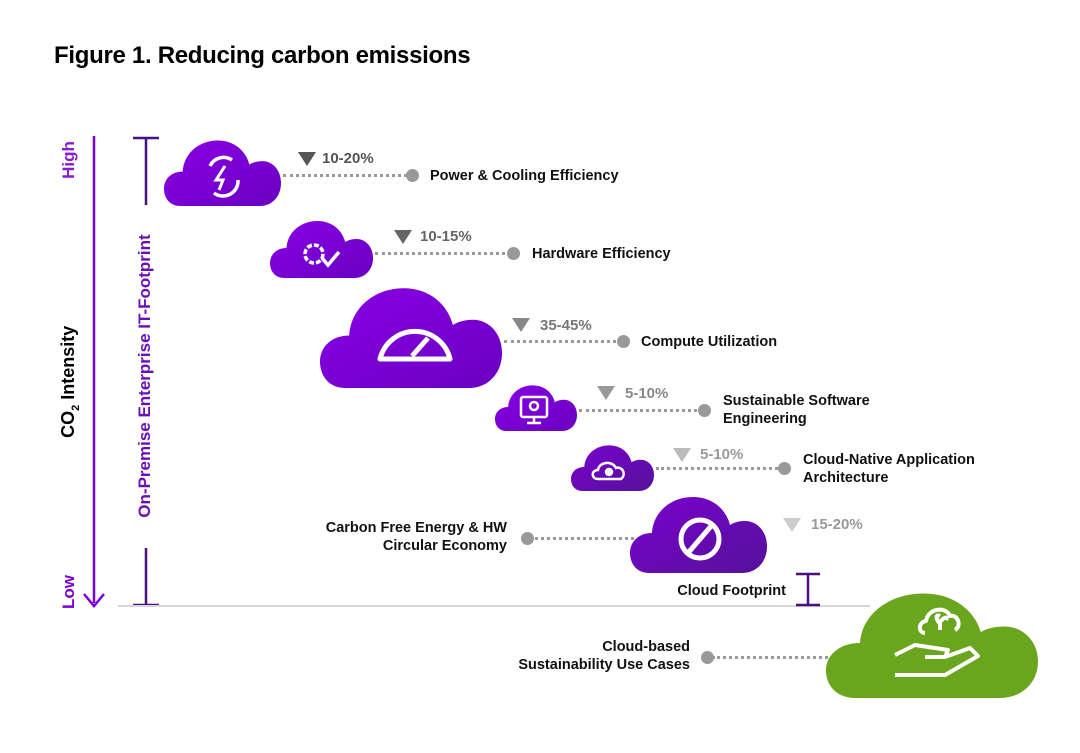 This screenshot has height=753, width=1080. What do you see at coordinates (566, 325) in the screenshot?
I see `reduction-value: 35-45%` at bounding box center [566, 325].